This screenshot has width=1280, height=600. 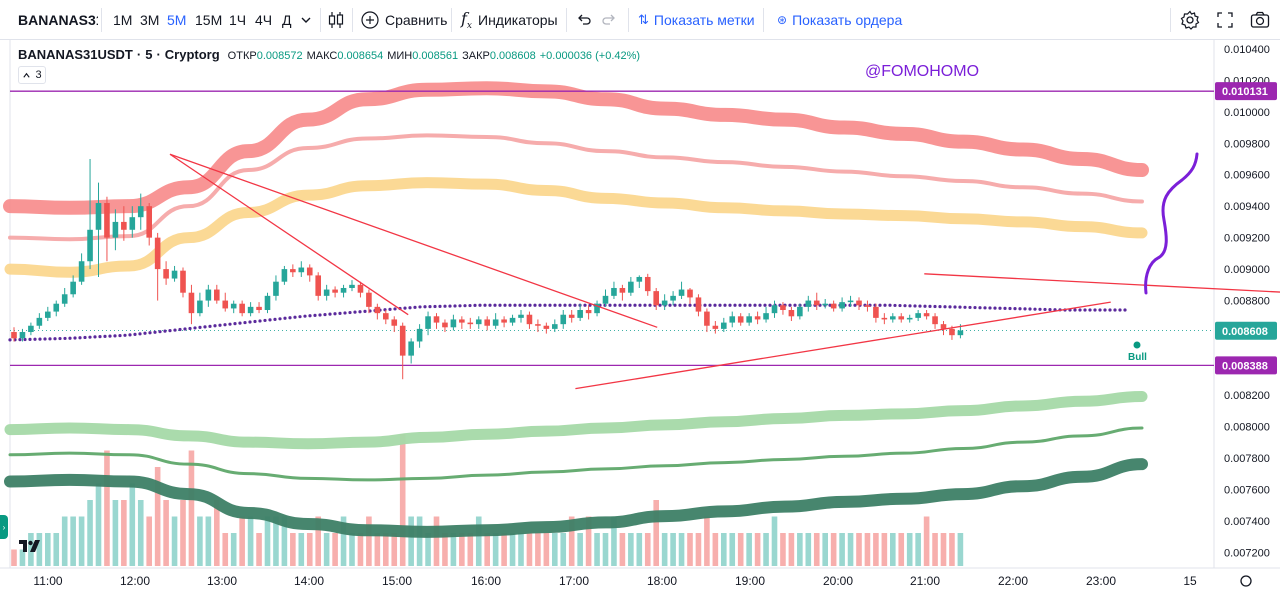 I want to click on legend-low-label: МИН, so click(x=400, y=56).